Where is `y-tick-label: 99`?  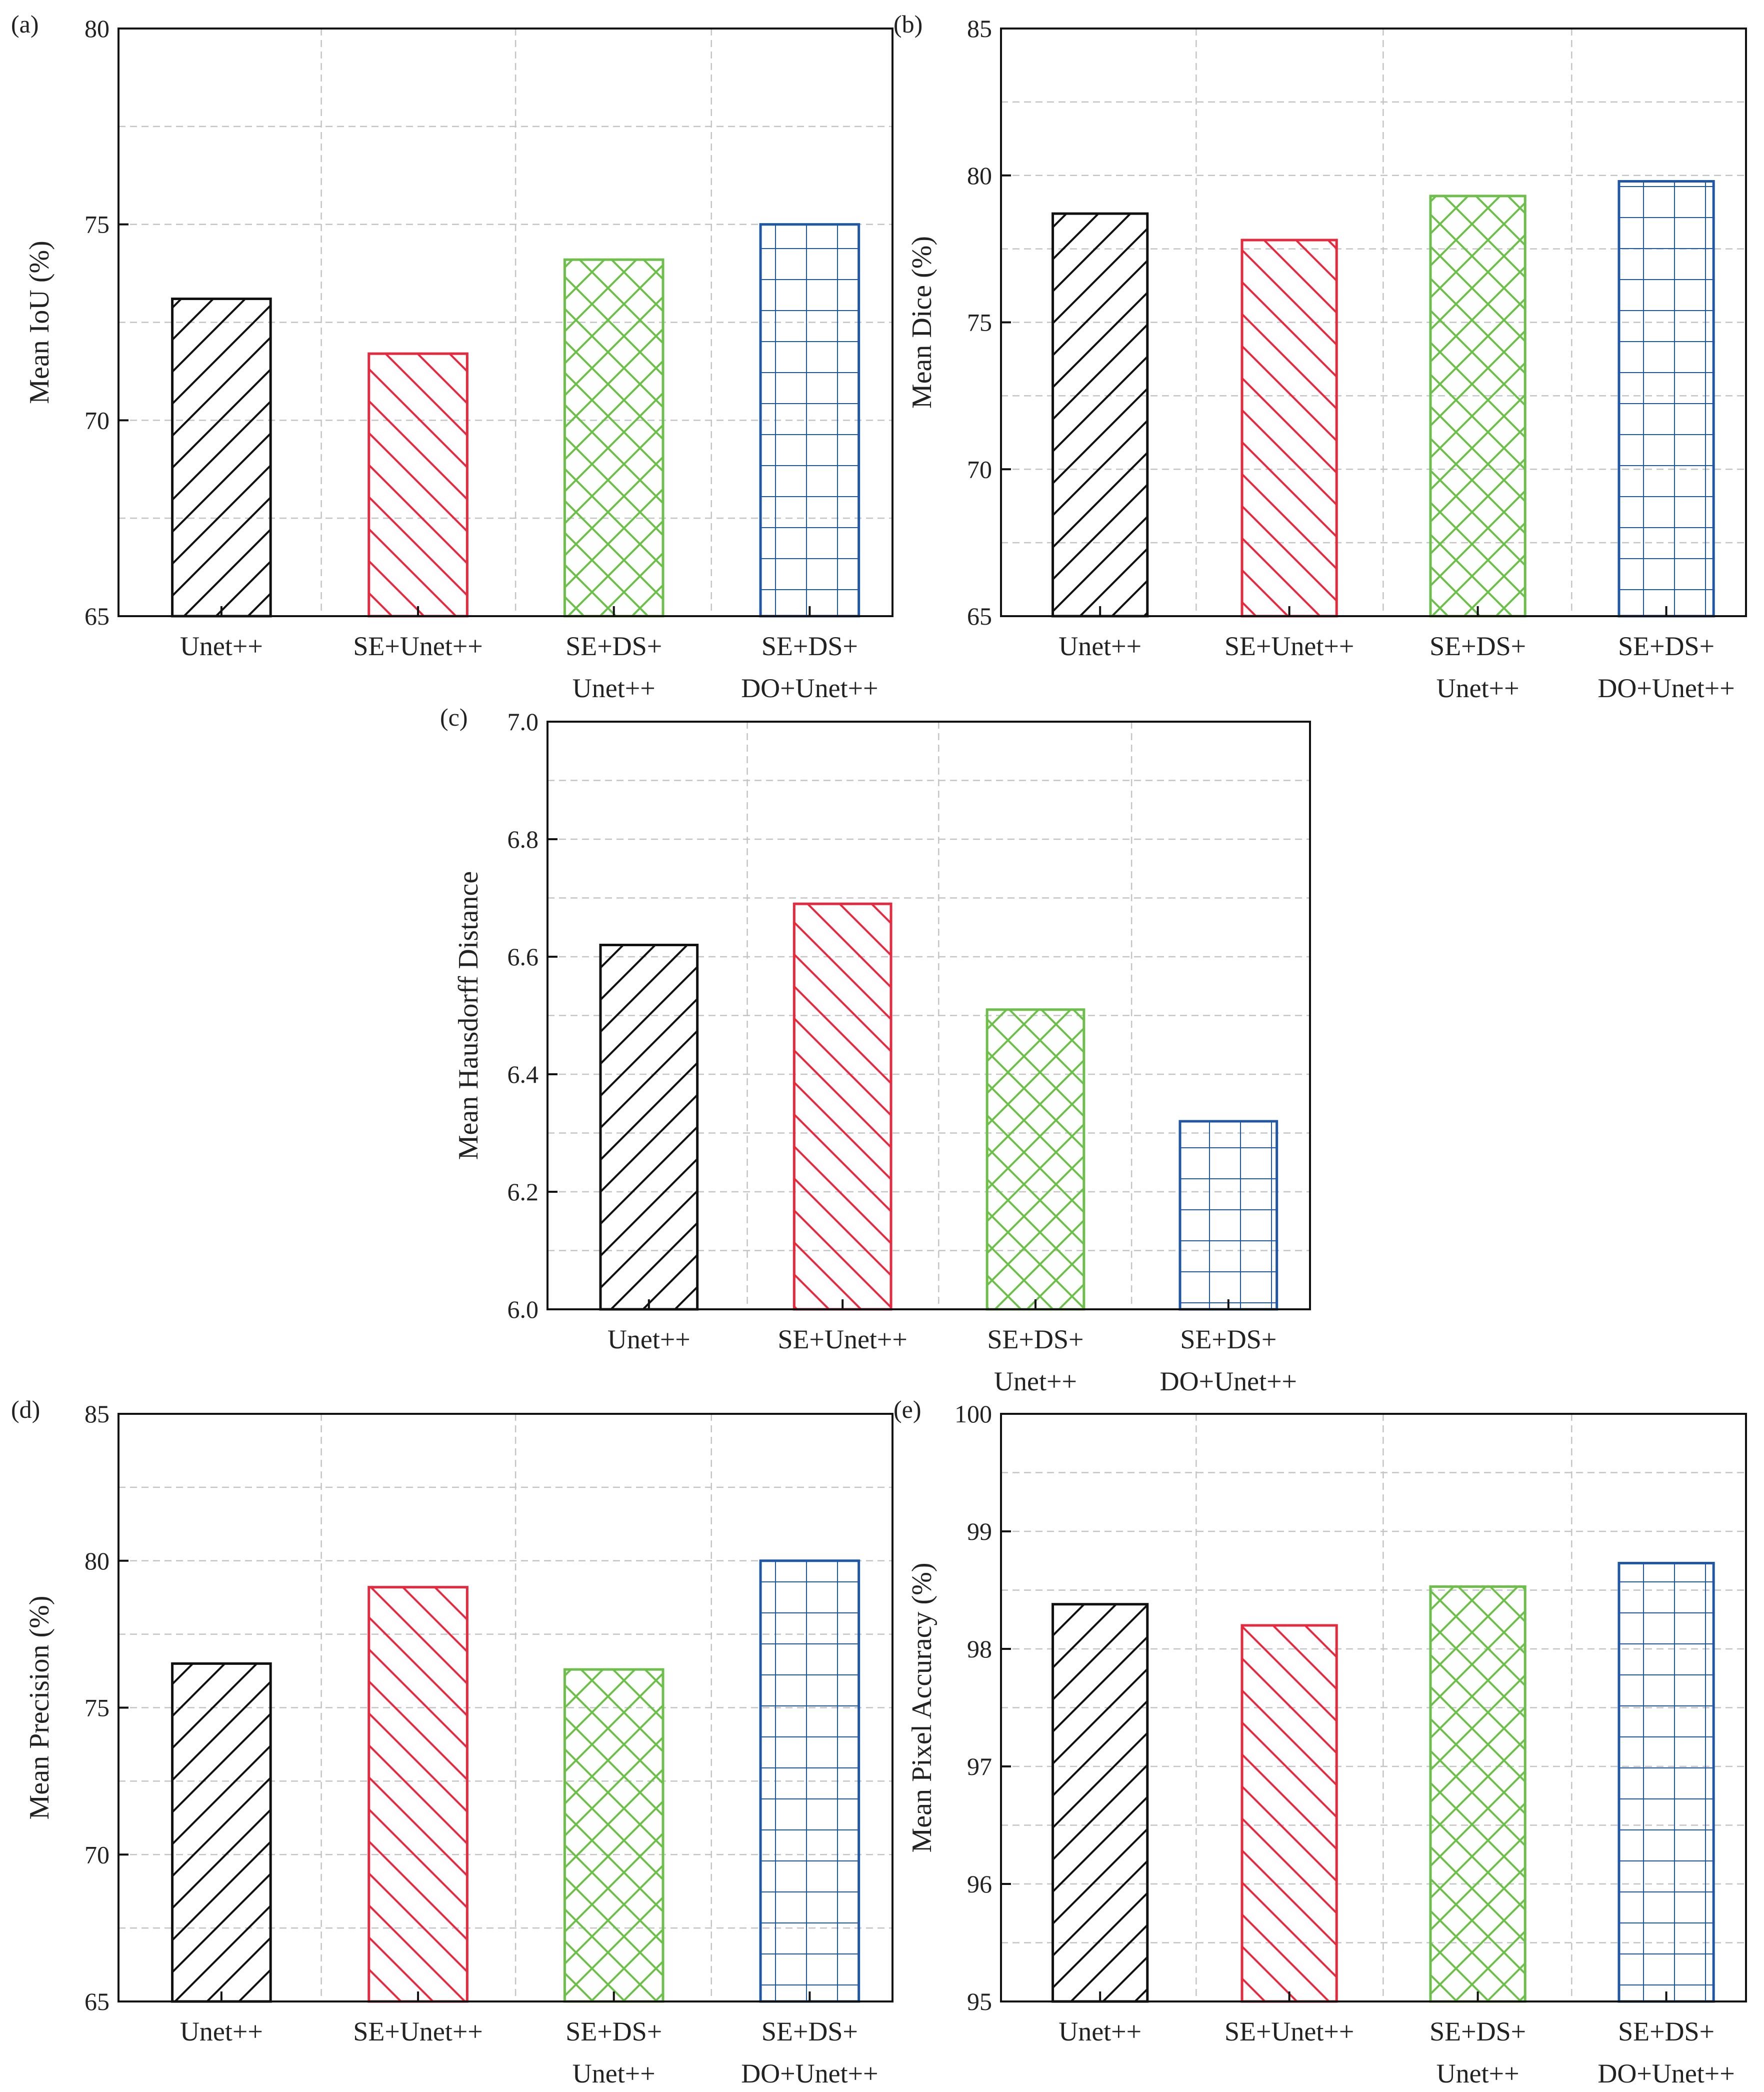
y-tick-label: 99 is located at coordinates (979, 1531).